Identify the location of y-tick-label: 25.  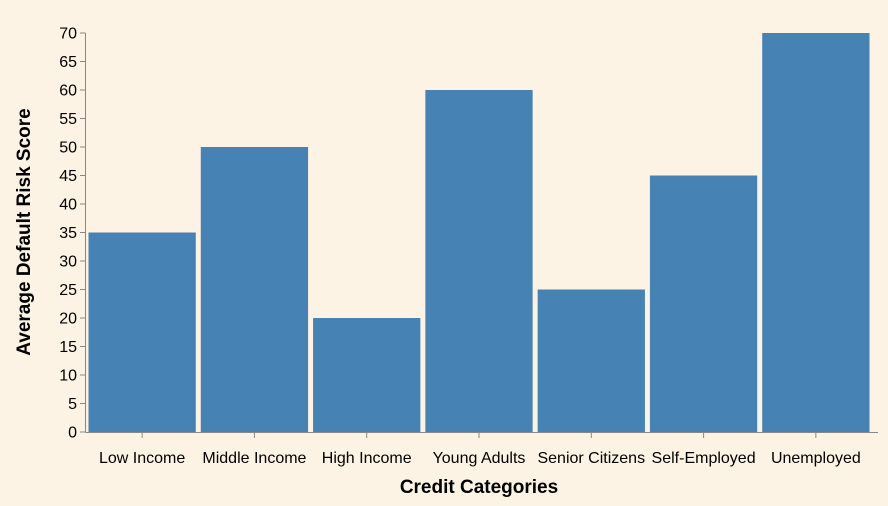
(68, 290).